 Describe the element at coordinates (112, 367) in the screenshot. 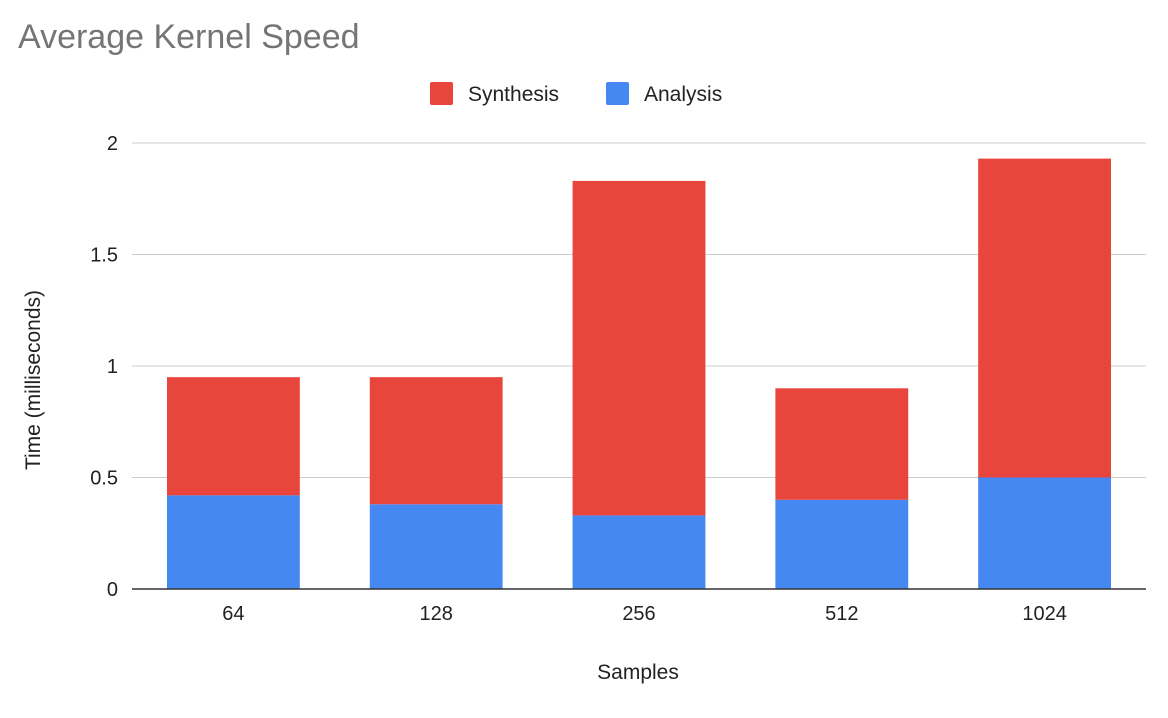

I see `y-tick-label: 1` at that location.